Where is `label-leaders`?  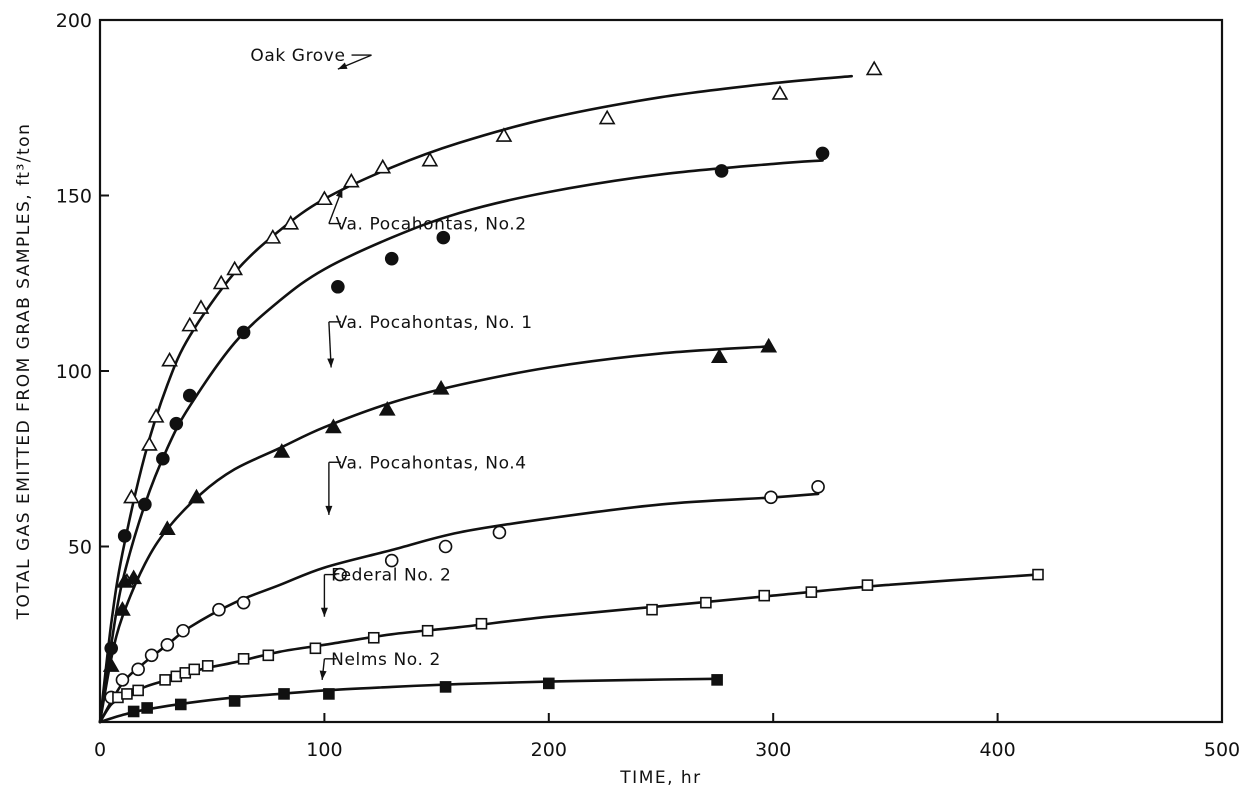 label-leaders is located at coordinates (345, 367).